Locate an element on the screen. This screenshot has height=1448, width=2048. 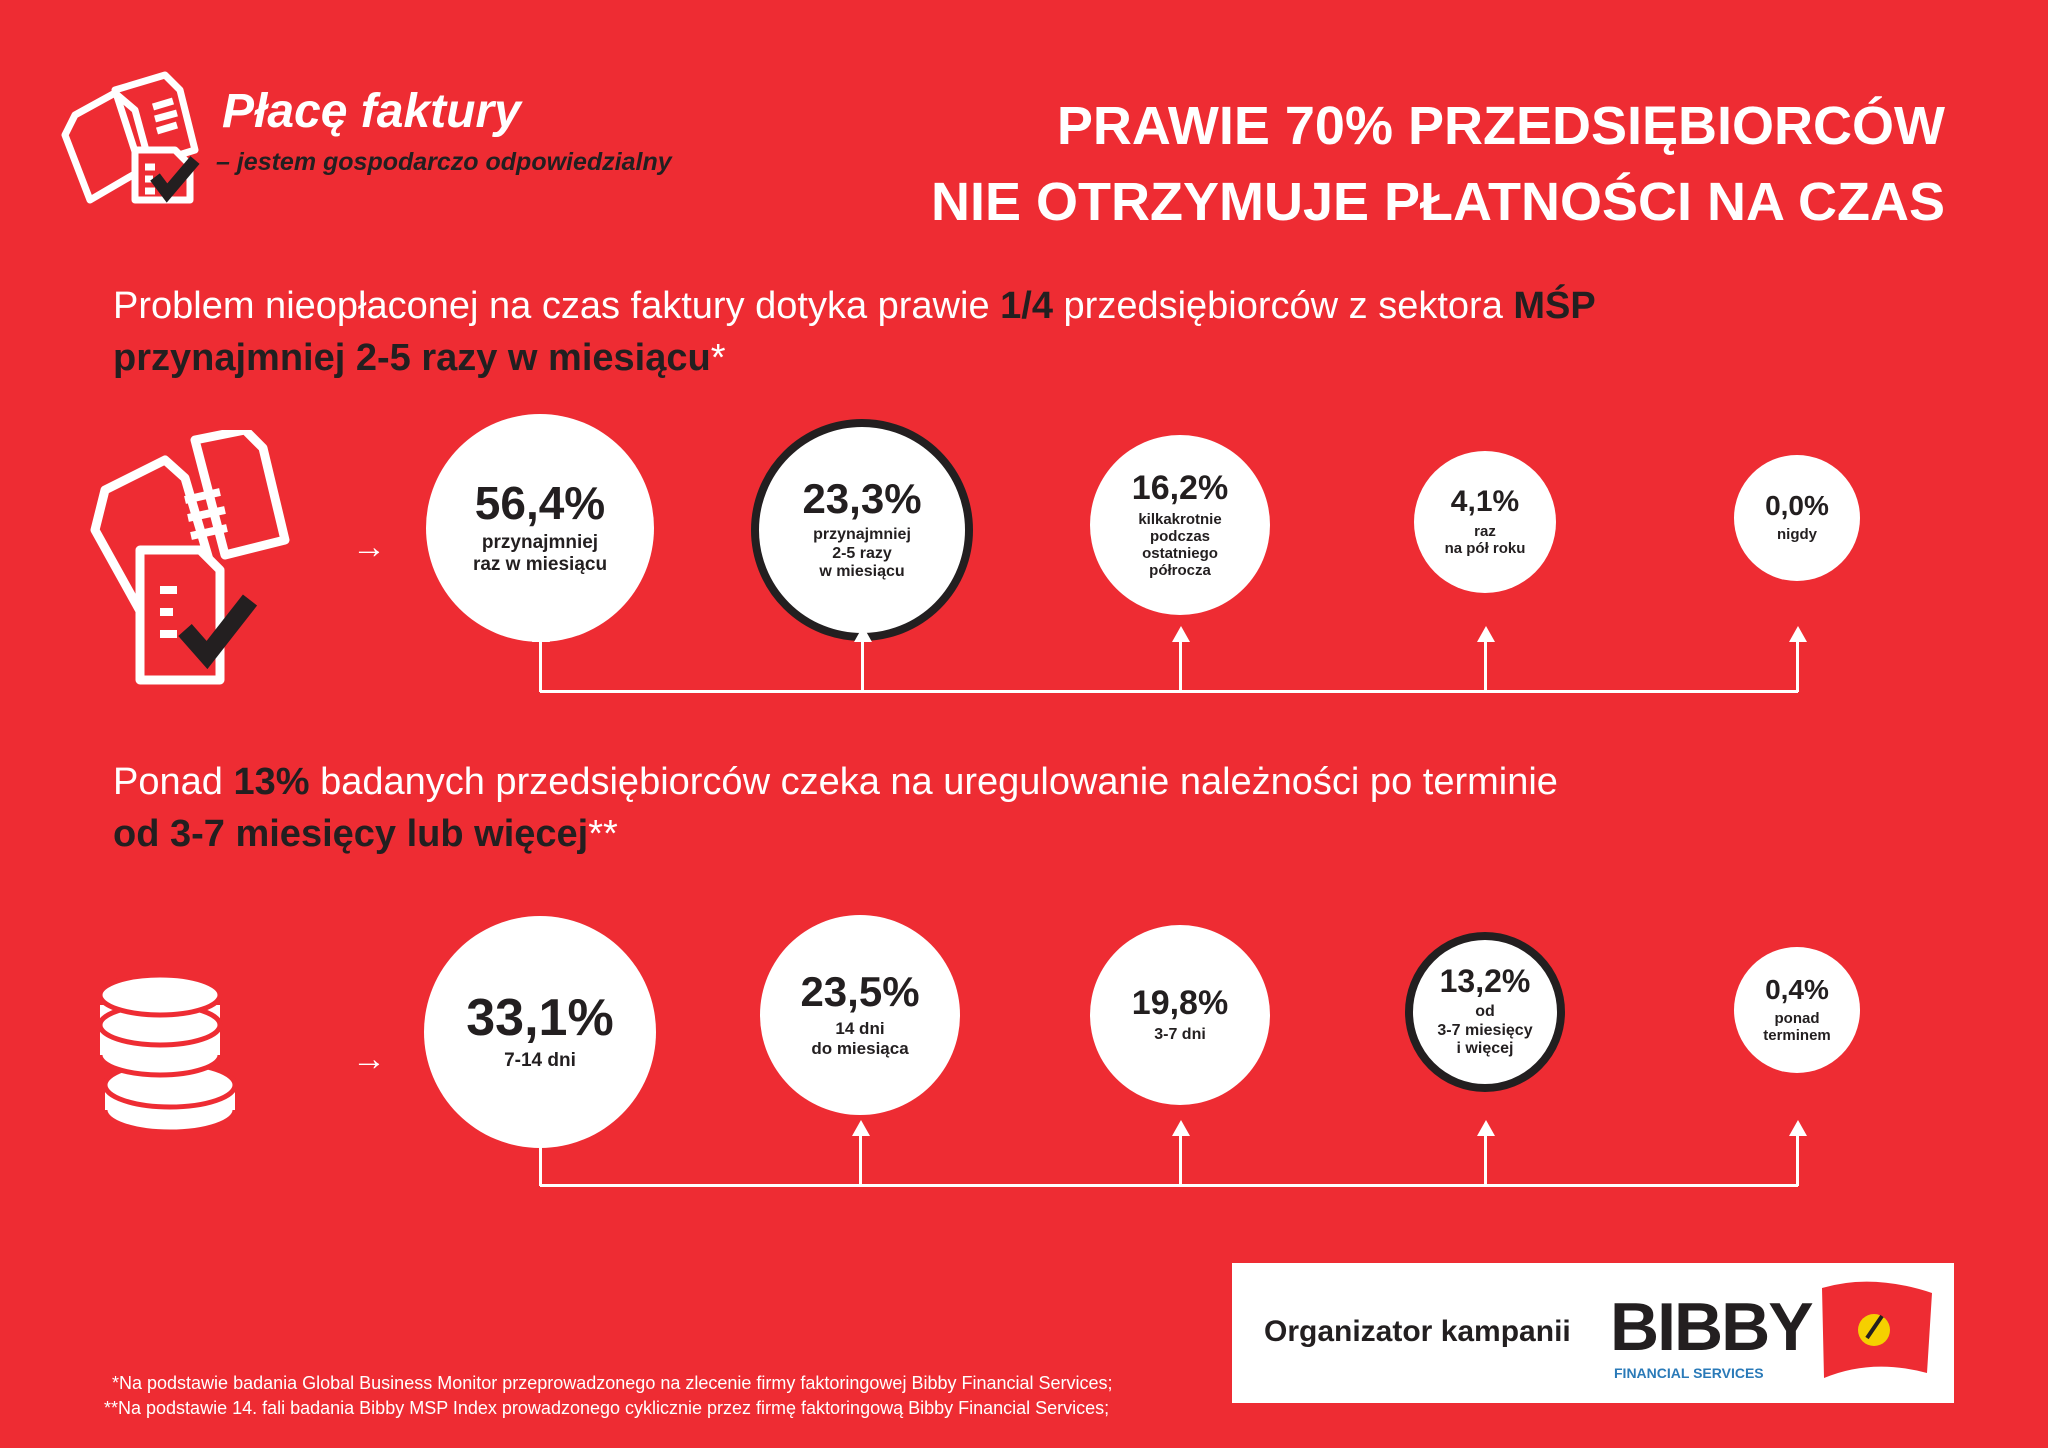
stat-circle: 13,2% od 3-7 miesięcy i więcej is located at coordinates (1485, 1012).